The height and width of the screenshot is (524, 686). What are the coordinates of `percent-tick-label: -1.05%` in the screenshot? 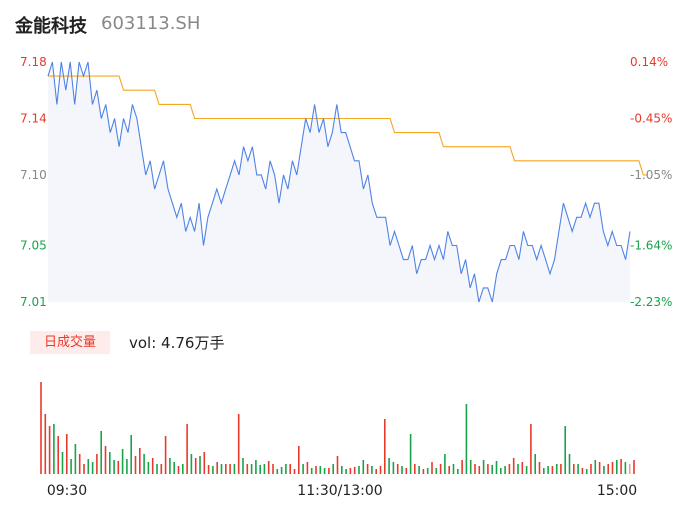 It's located at (651, 175).